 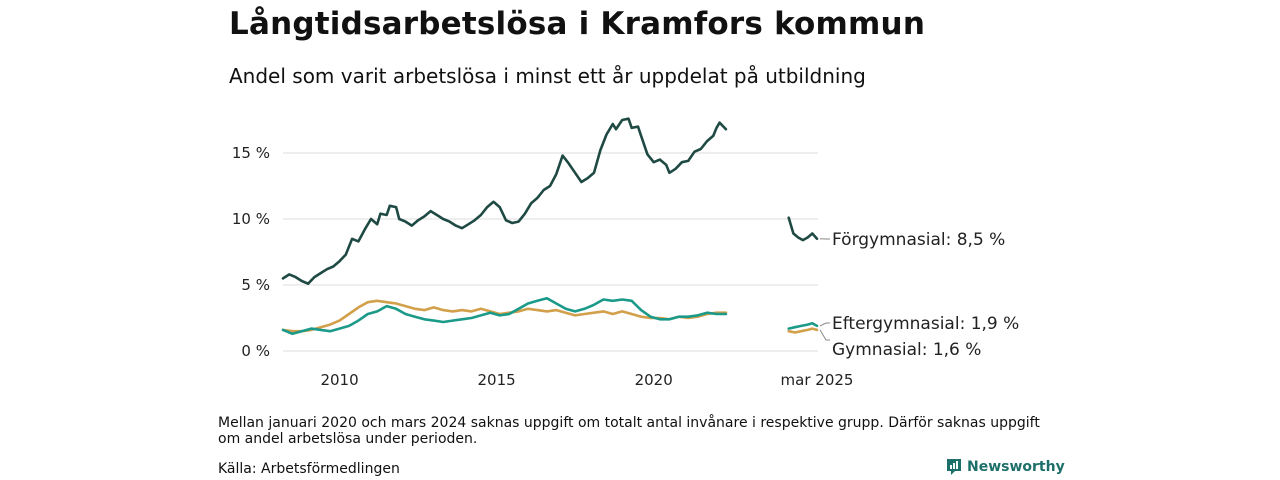 I want to click on y-tick-label: 10 %, so click(x=251, y=219).